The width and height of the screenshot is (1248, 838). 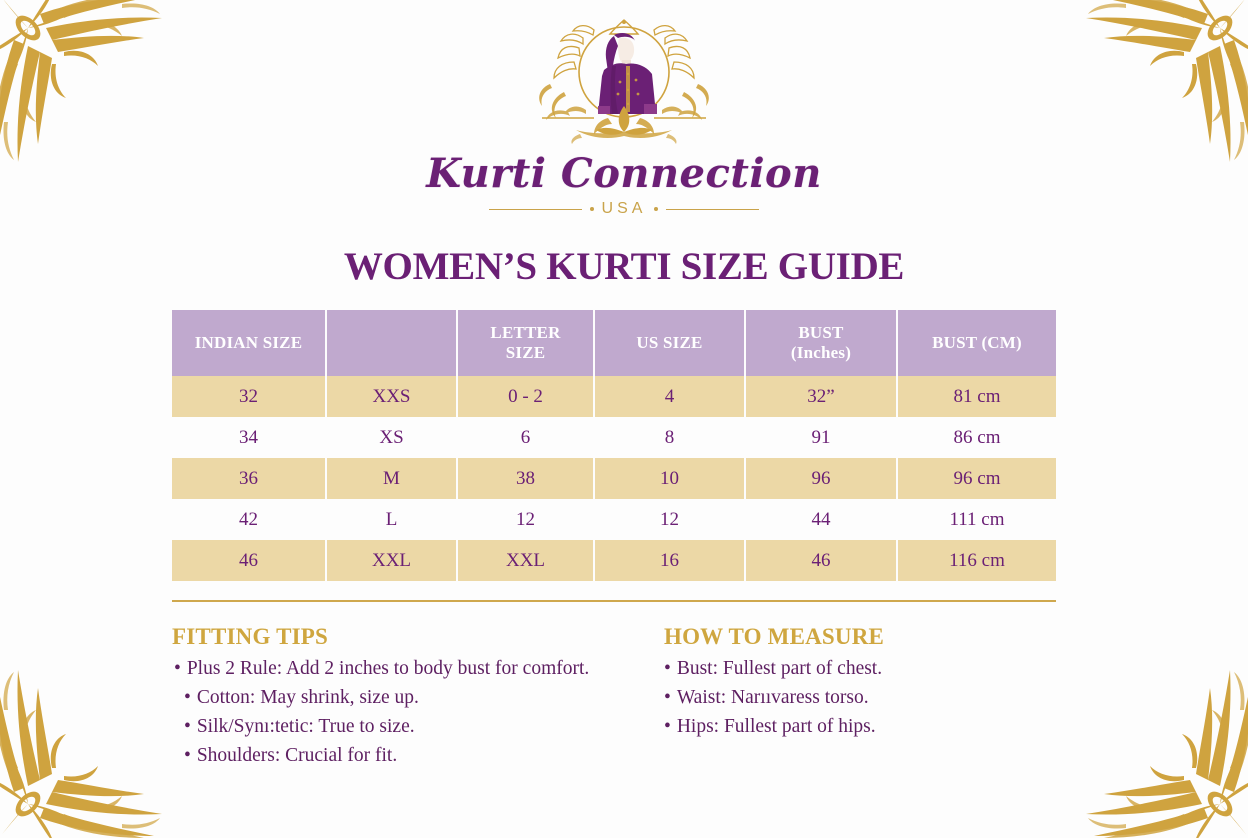 What do you see at coordinates (424, 727) in the screenshot?
I see `list-item: • Silk/Synı:tetic: True to size.` at bounding box center [424, 727].